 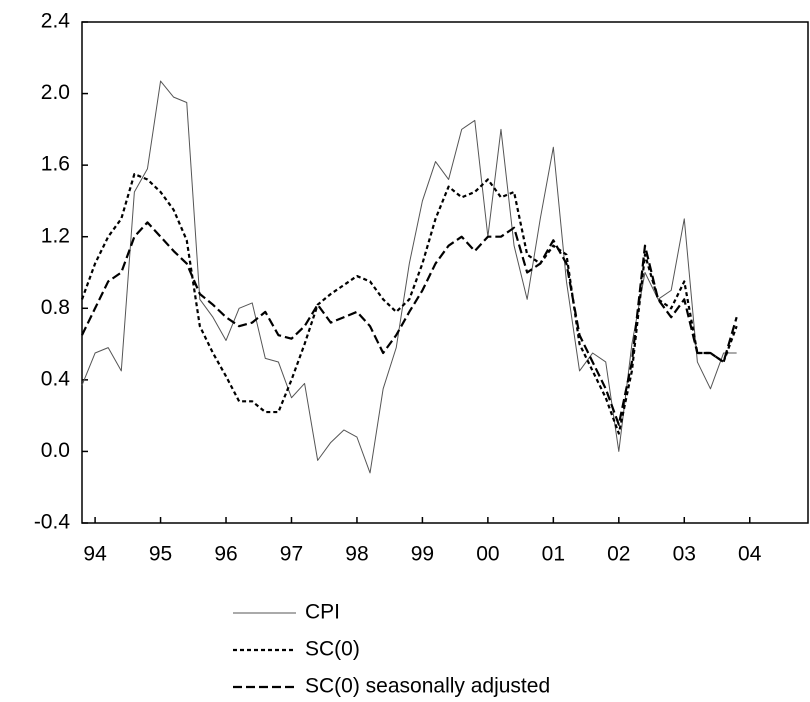 What do you see at coordinates (684, 554) in the screenshot?
I see `x-tick-label: 03` at bounding box center [684, 554].